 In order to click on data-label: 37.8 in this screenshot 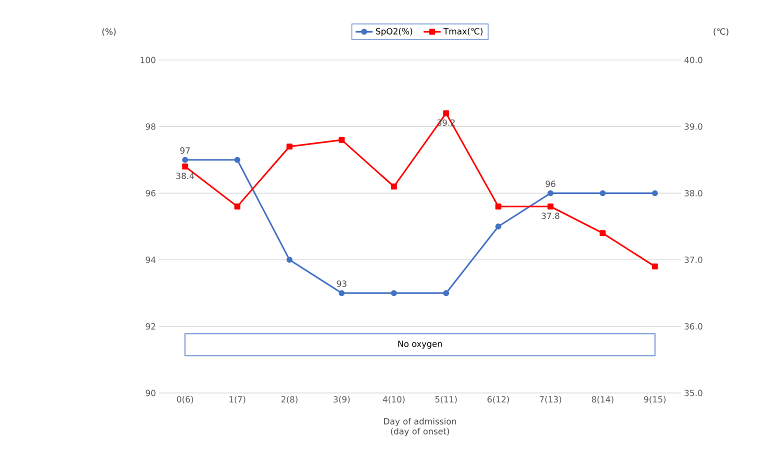, I will do `click(551, 216)`.